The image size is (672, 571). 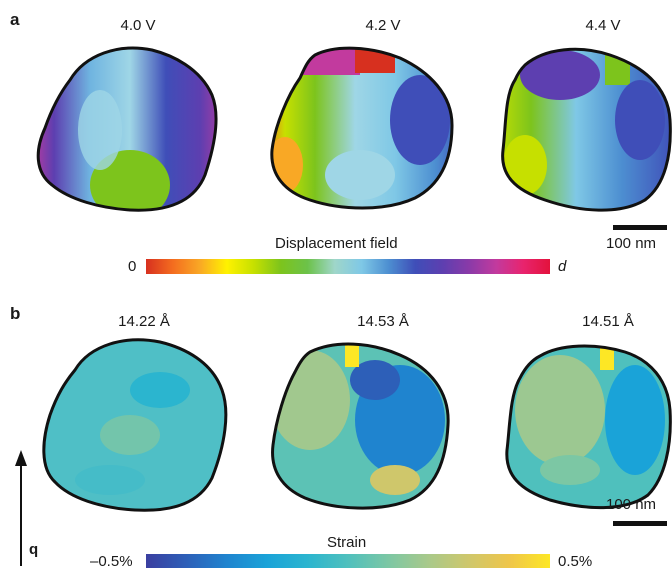 What do you see at coordinates (631, 243) in the screenshot?
I see `panel-a-scale-bar-label: 100 nm` at bounding box center [631, 243].